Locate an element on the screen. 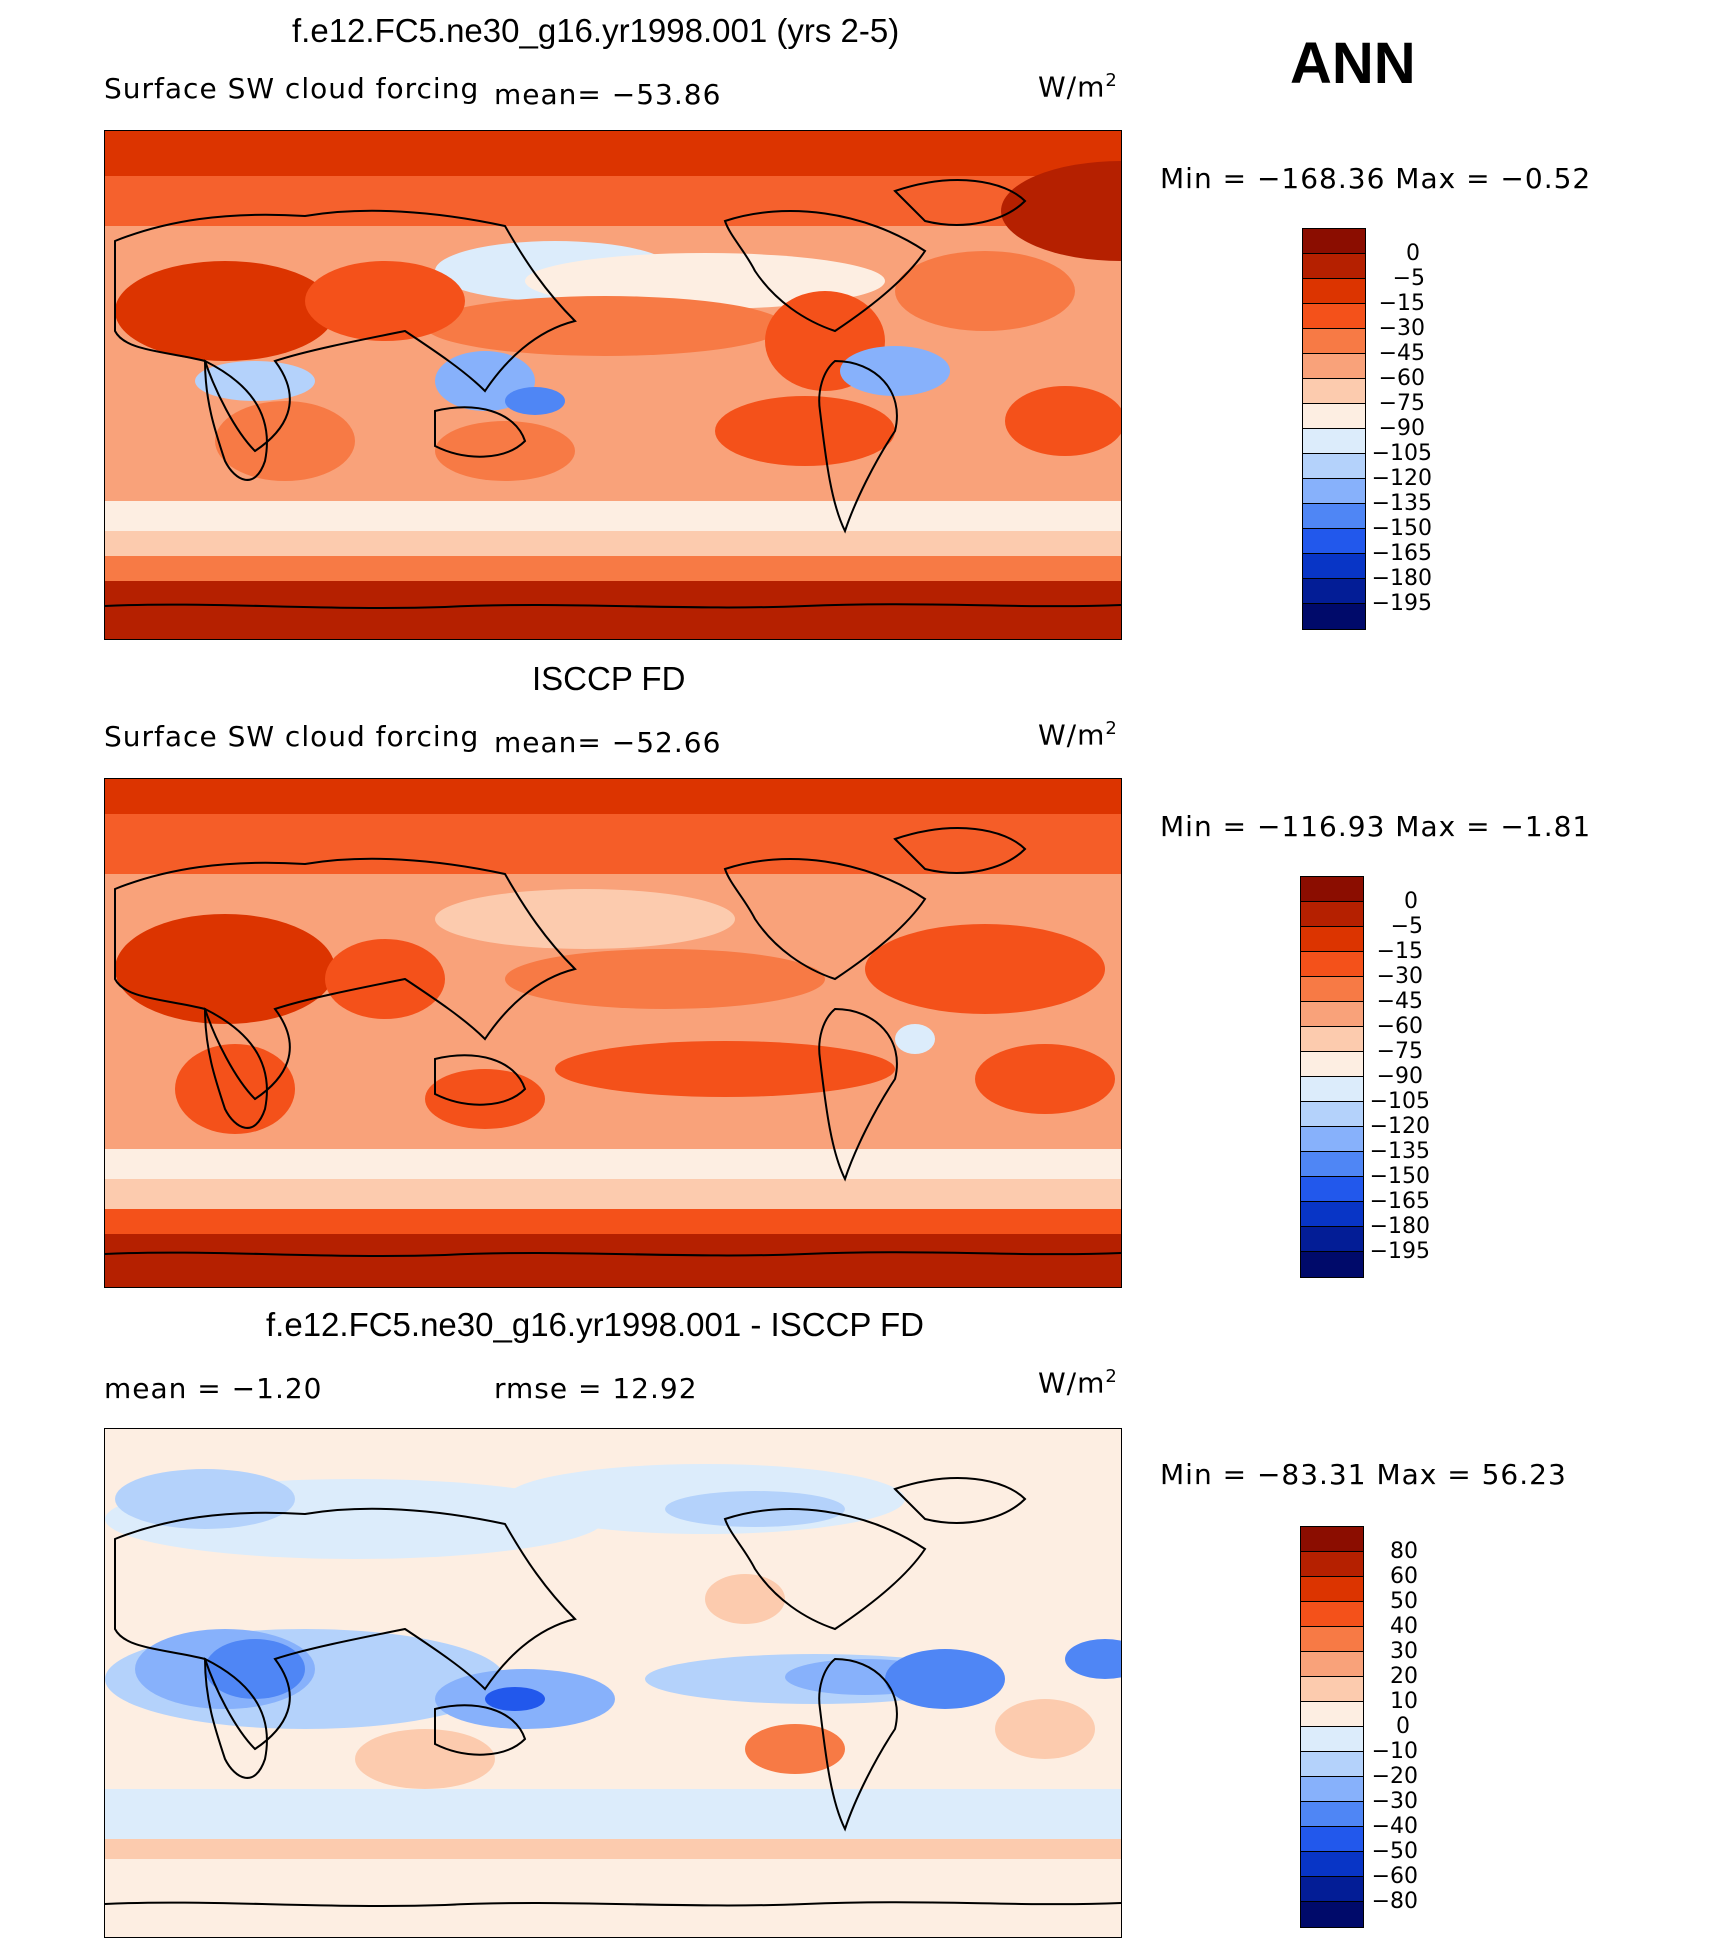 The image size is (1710, 1952). panel3-cbar-tick: −50 is located at coordinates (1394, 1851).